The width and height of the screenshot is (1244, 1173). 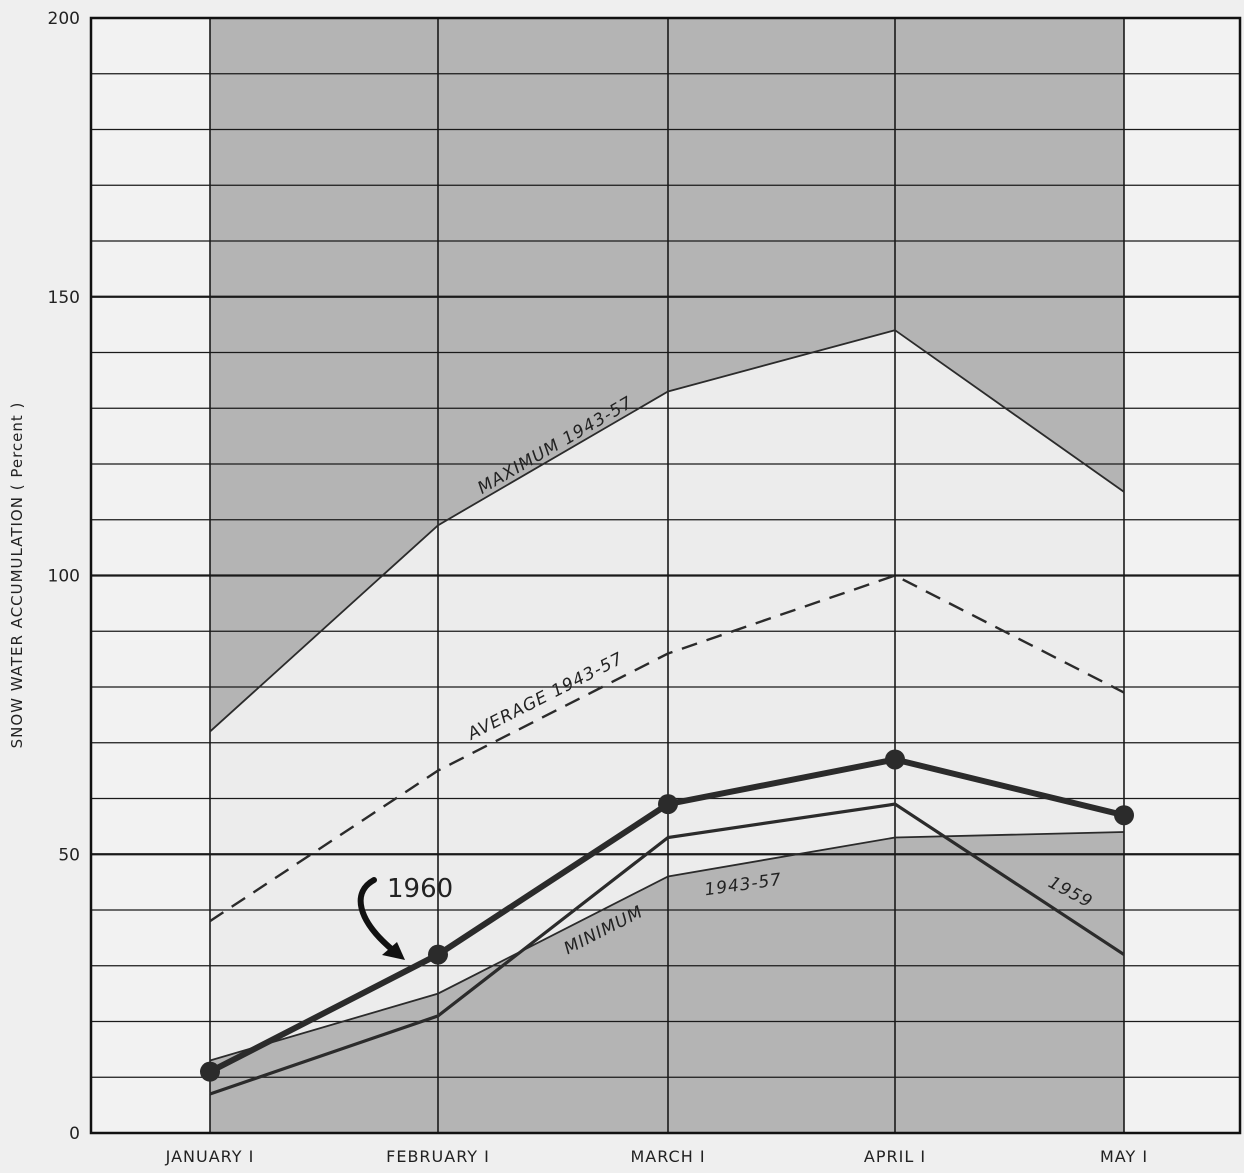 I want to click on y-tick-label: 100, so click(x=64, y=577).